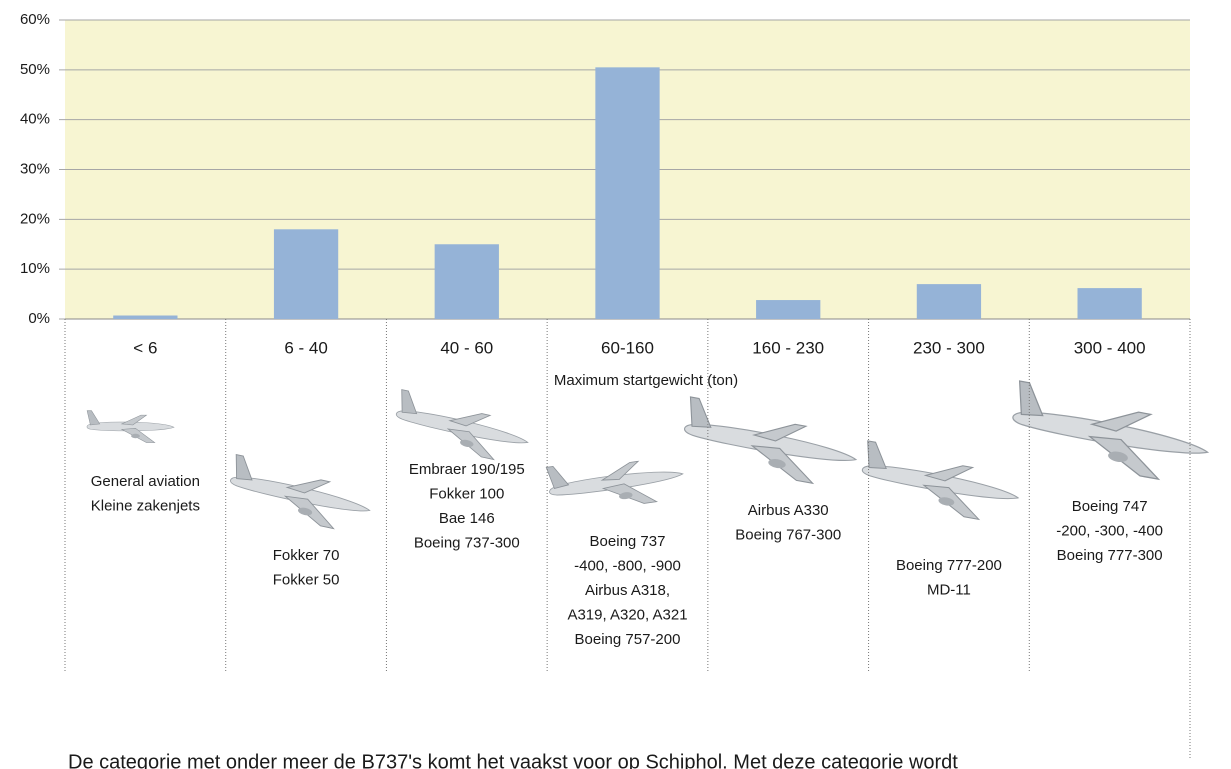 The width and height of the screenshot is (1231, 769). Describe the element at coordinates (1109, 530) in the screenshot. I see `aircraft-label: -200, -300, -400` at that location.